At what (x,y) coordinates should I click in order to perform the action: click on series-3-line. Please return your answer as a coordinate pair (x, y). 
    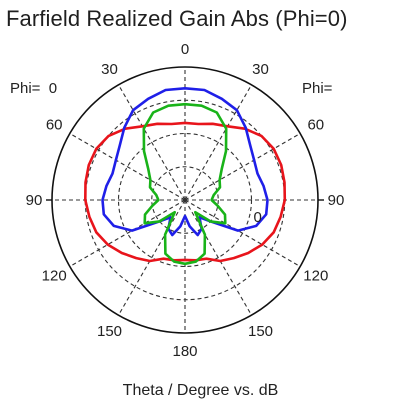
    Looking at the image, I should click on (185, 184).